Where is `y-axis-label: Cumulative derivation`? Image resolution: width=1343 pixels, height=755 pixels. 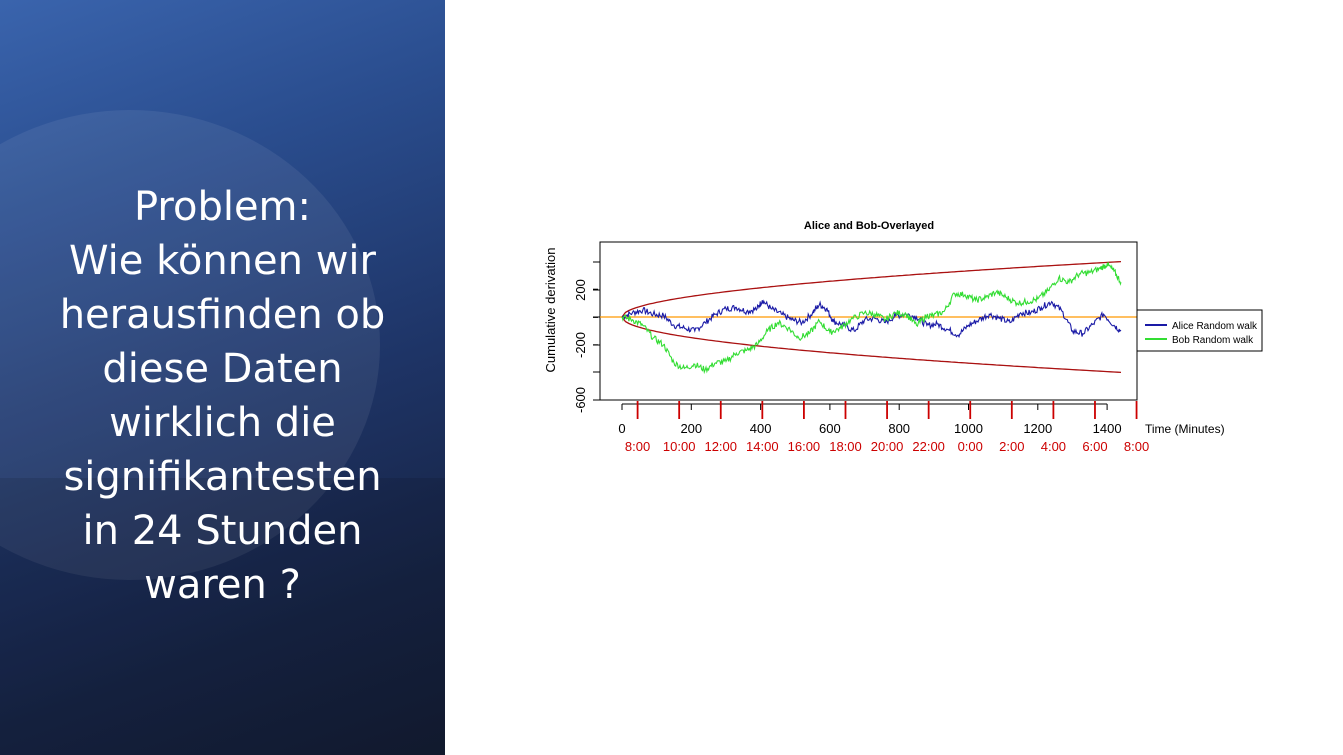
y-axis-label: Cumulative derivation is located at coordinates (550, 309).